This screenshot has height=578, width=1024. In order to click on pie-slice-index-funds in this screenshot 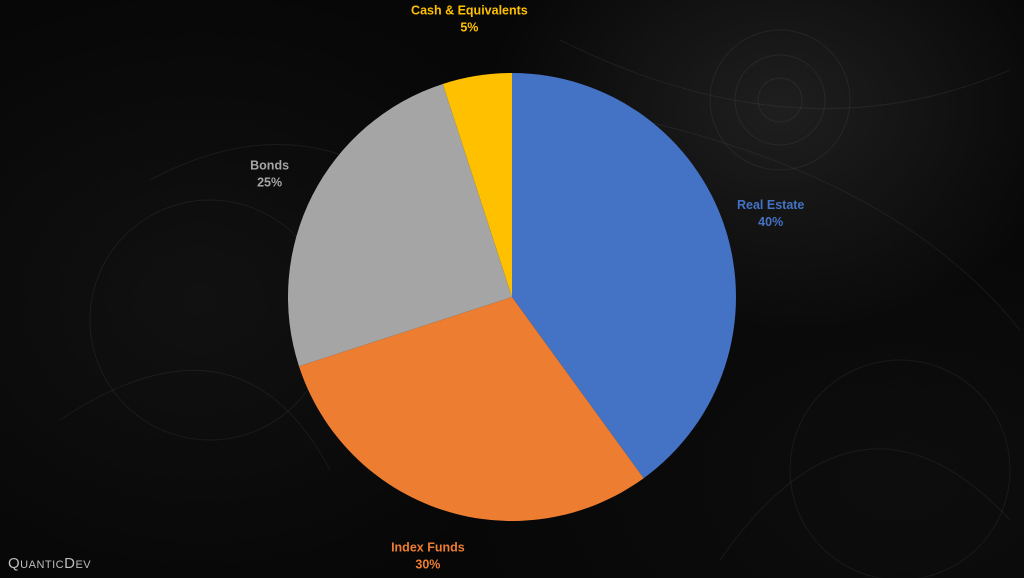, I will do `click(471, 409)`.